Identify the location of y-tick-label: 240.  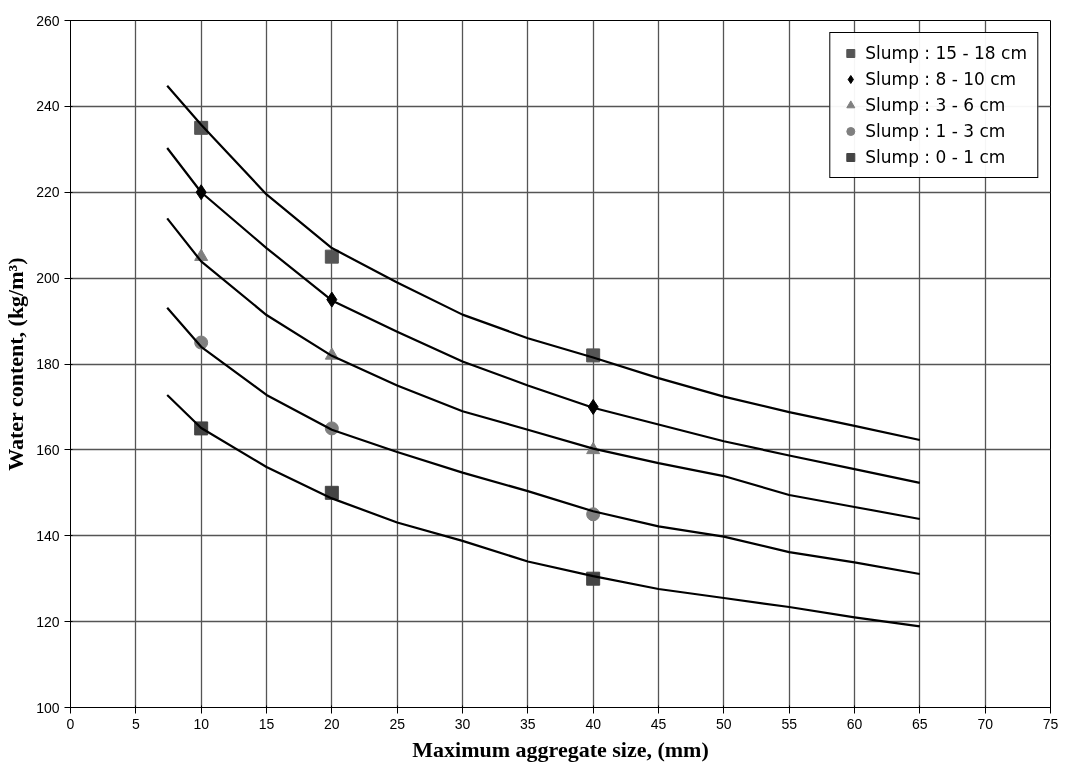
(48, 106).